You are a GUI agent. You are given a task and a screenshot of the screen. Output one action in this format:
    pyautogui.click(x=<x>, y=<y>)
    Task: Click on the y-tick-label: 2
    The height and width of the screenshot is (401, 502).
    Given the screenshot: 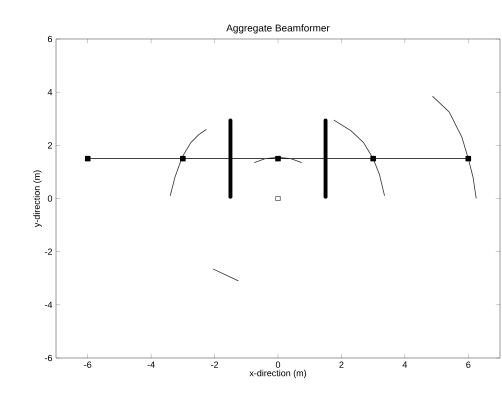 What is the action you would take?
    pyautogui.click(x=50, y=145)
    